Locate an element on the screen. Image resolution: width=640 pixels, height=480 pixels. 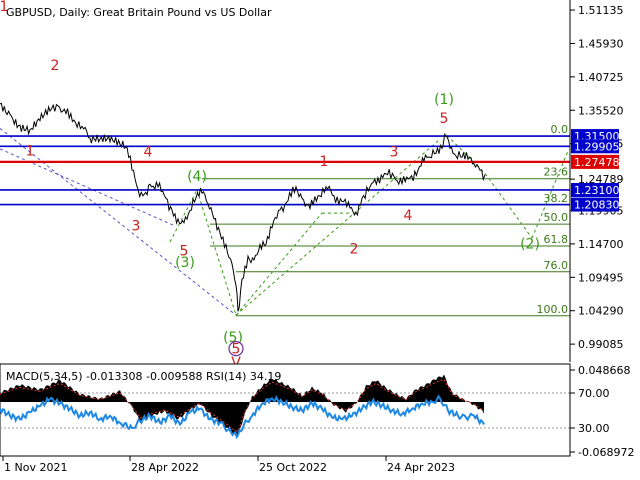
indicator-tick-label: -0.068972 is located at coordinates (606, 452).